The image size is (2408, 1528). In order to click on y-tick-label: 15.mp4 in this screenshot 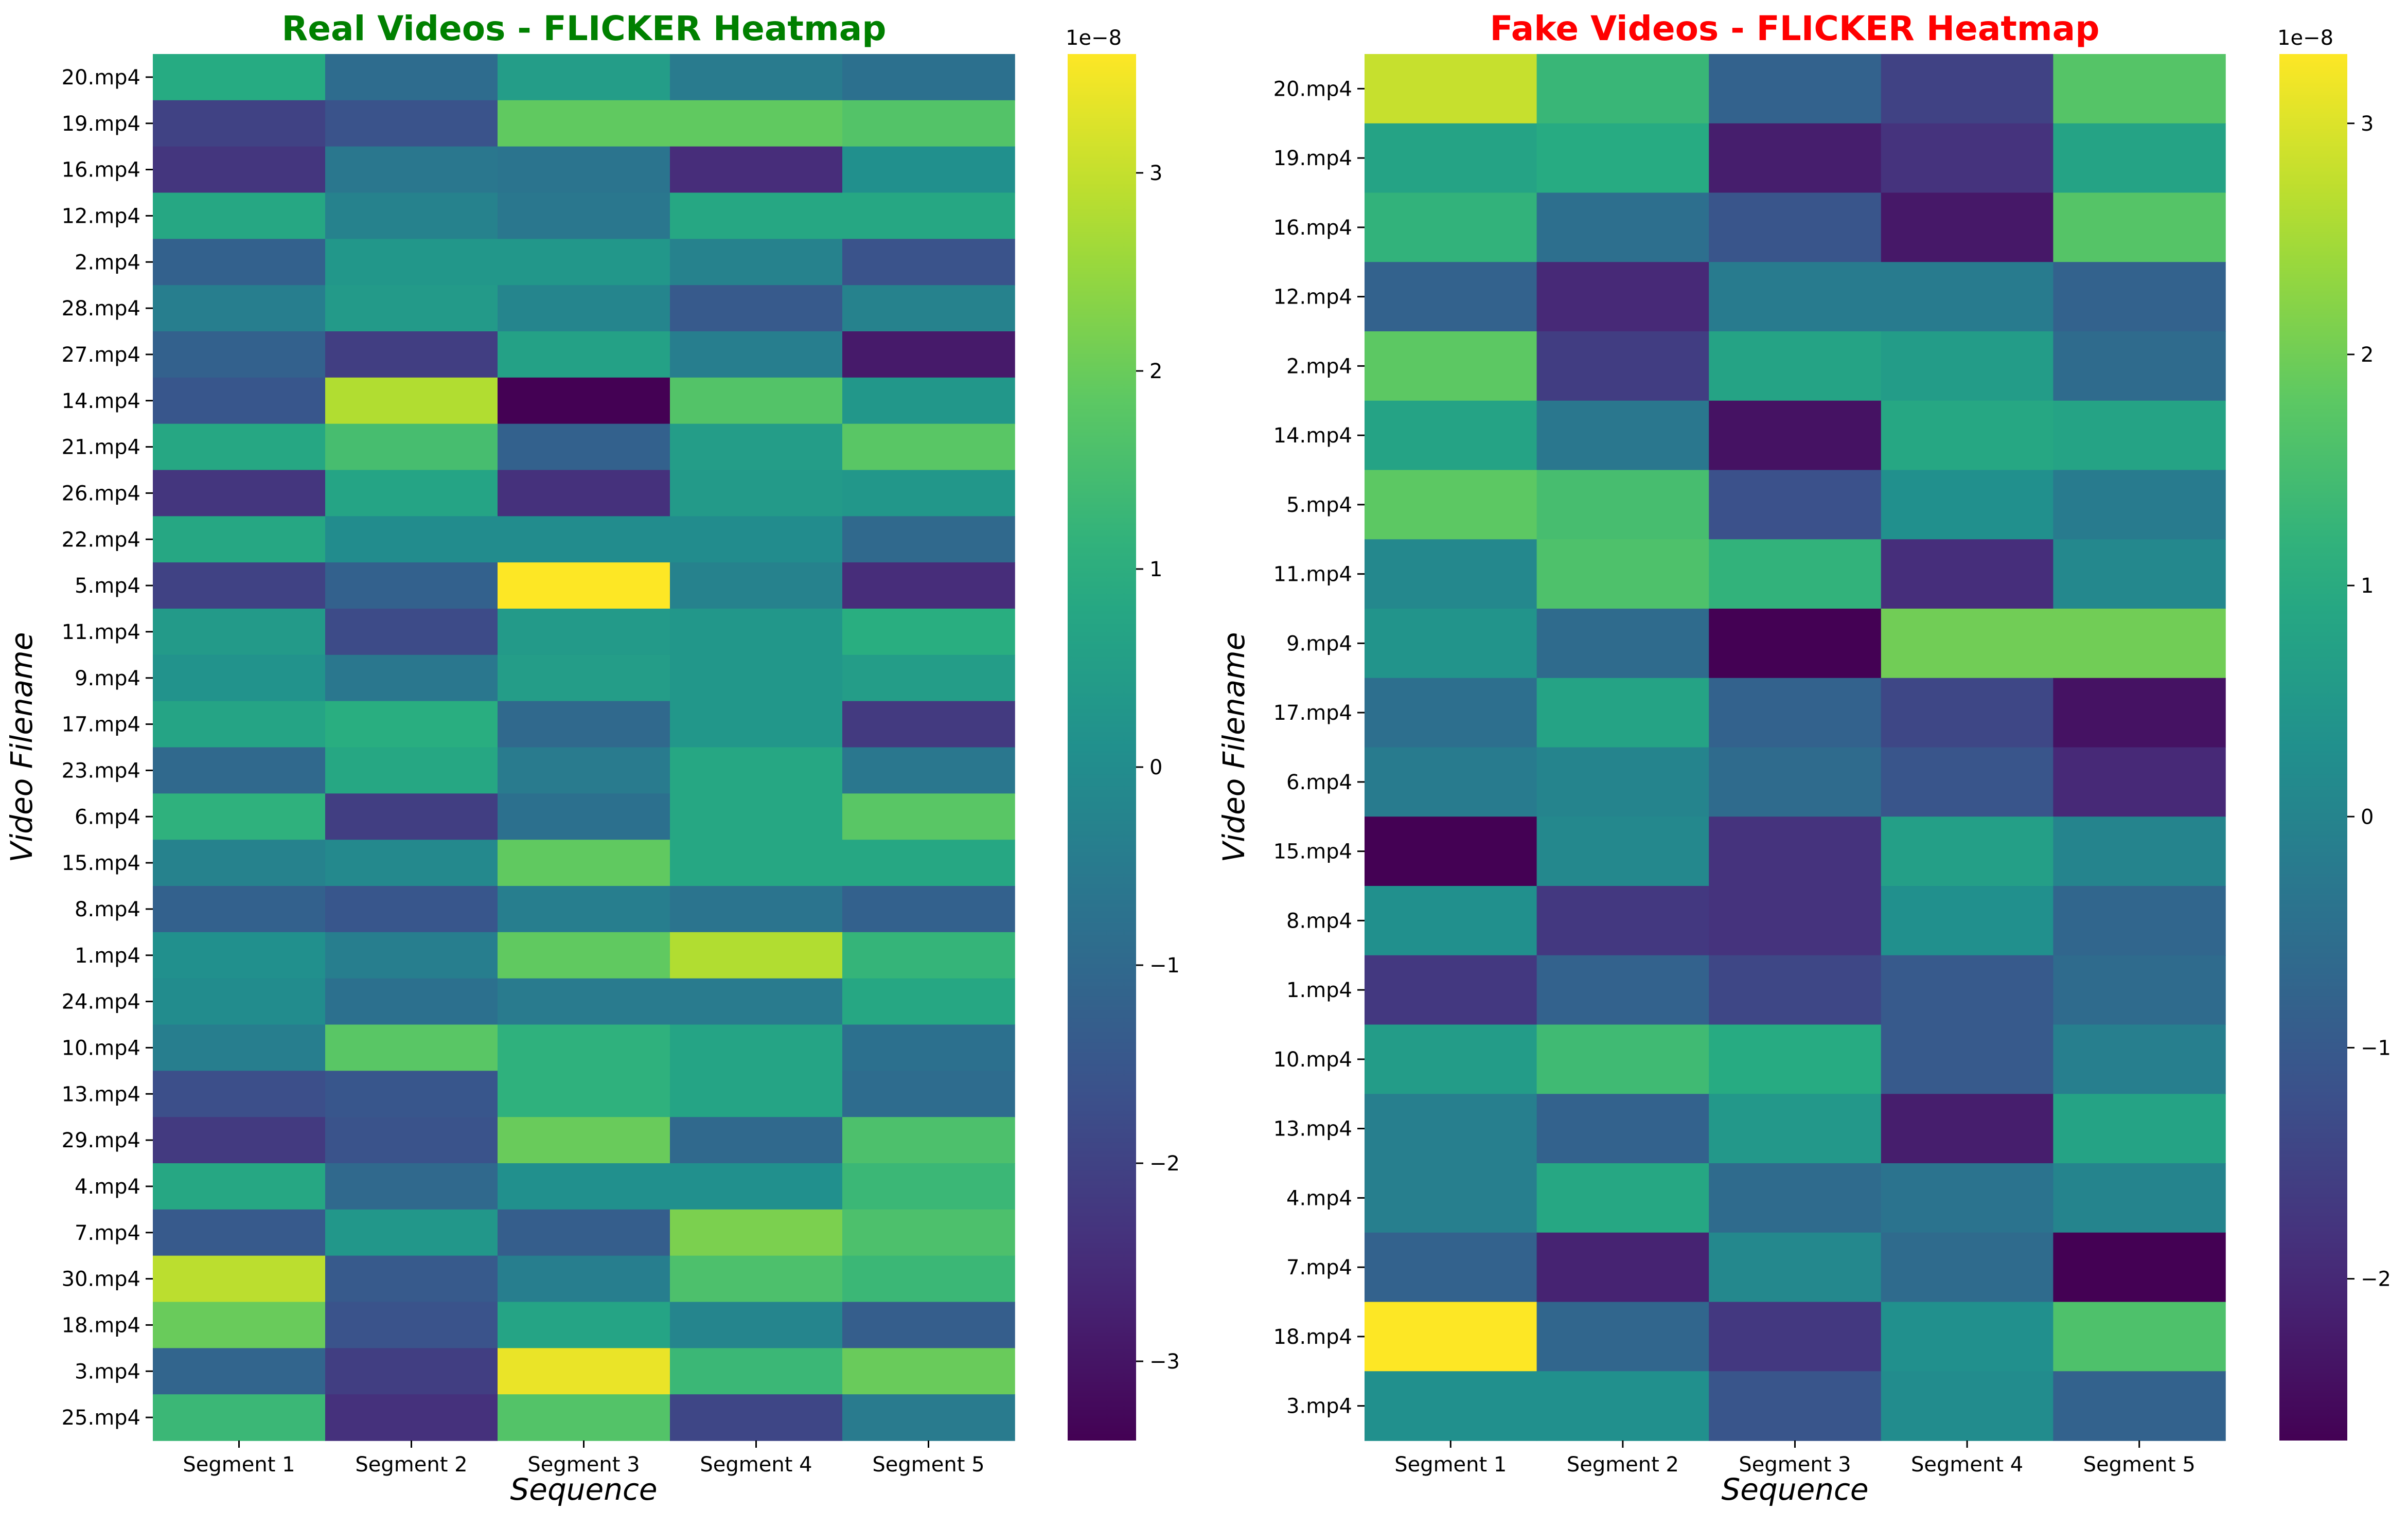, I will do `click(1312, 852)`.